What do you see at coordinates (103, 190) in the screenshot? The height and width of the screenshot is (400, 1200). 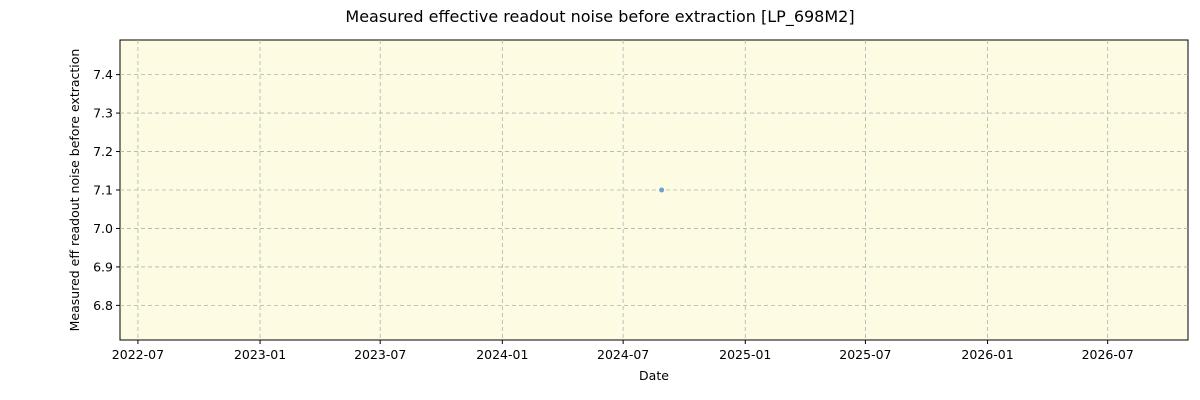 I see `y-tick-label: 7.1` at bounding box center [103, 190].